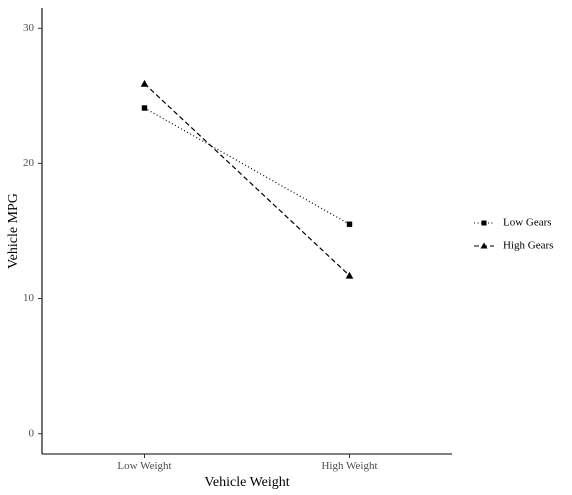 Image resolution: width=572 pixels, height=495 pixels. I want to click on series-line-low-gears, so click(247, 166).